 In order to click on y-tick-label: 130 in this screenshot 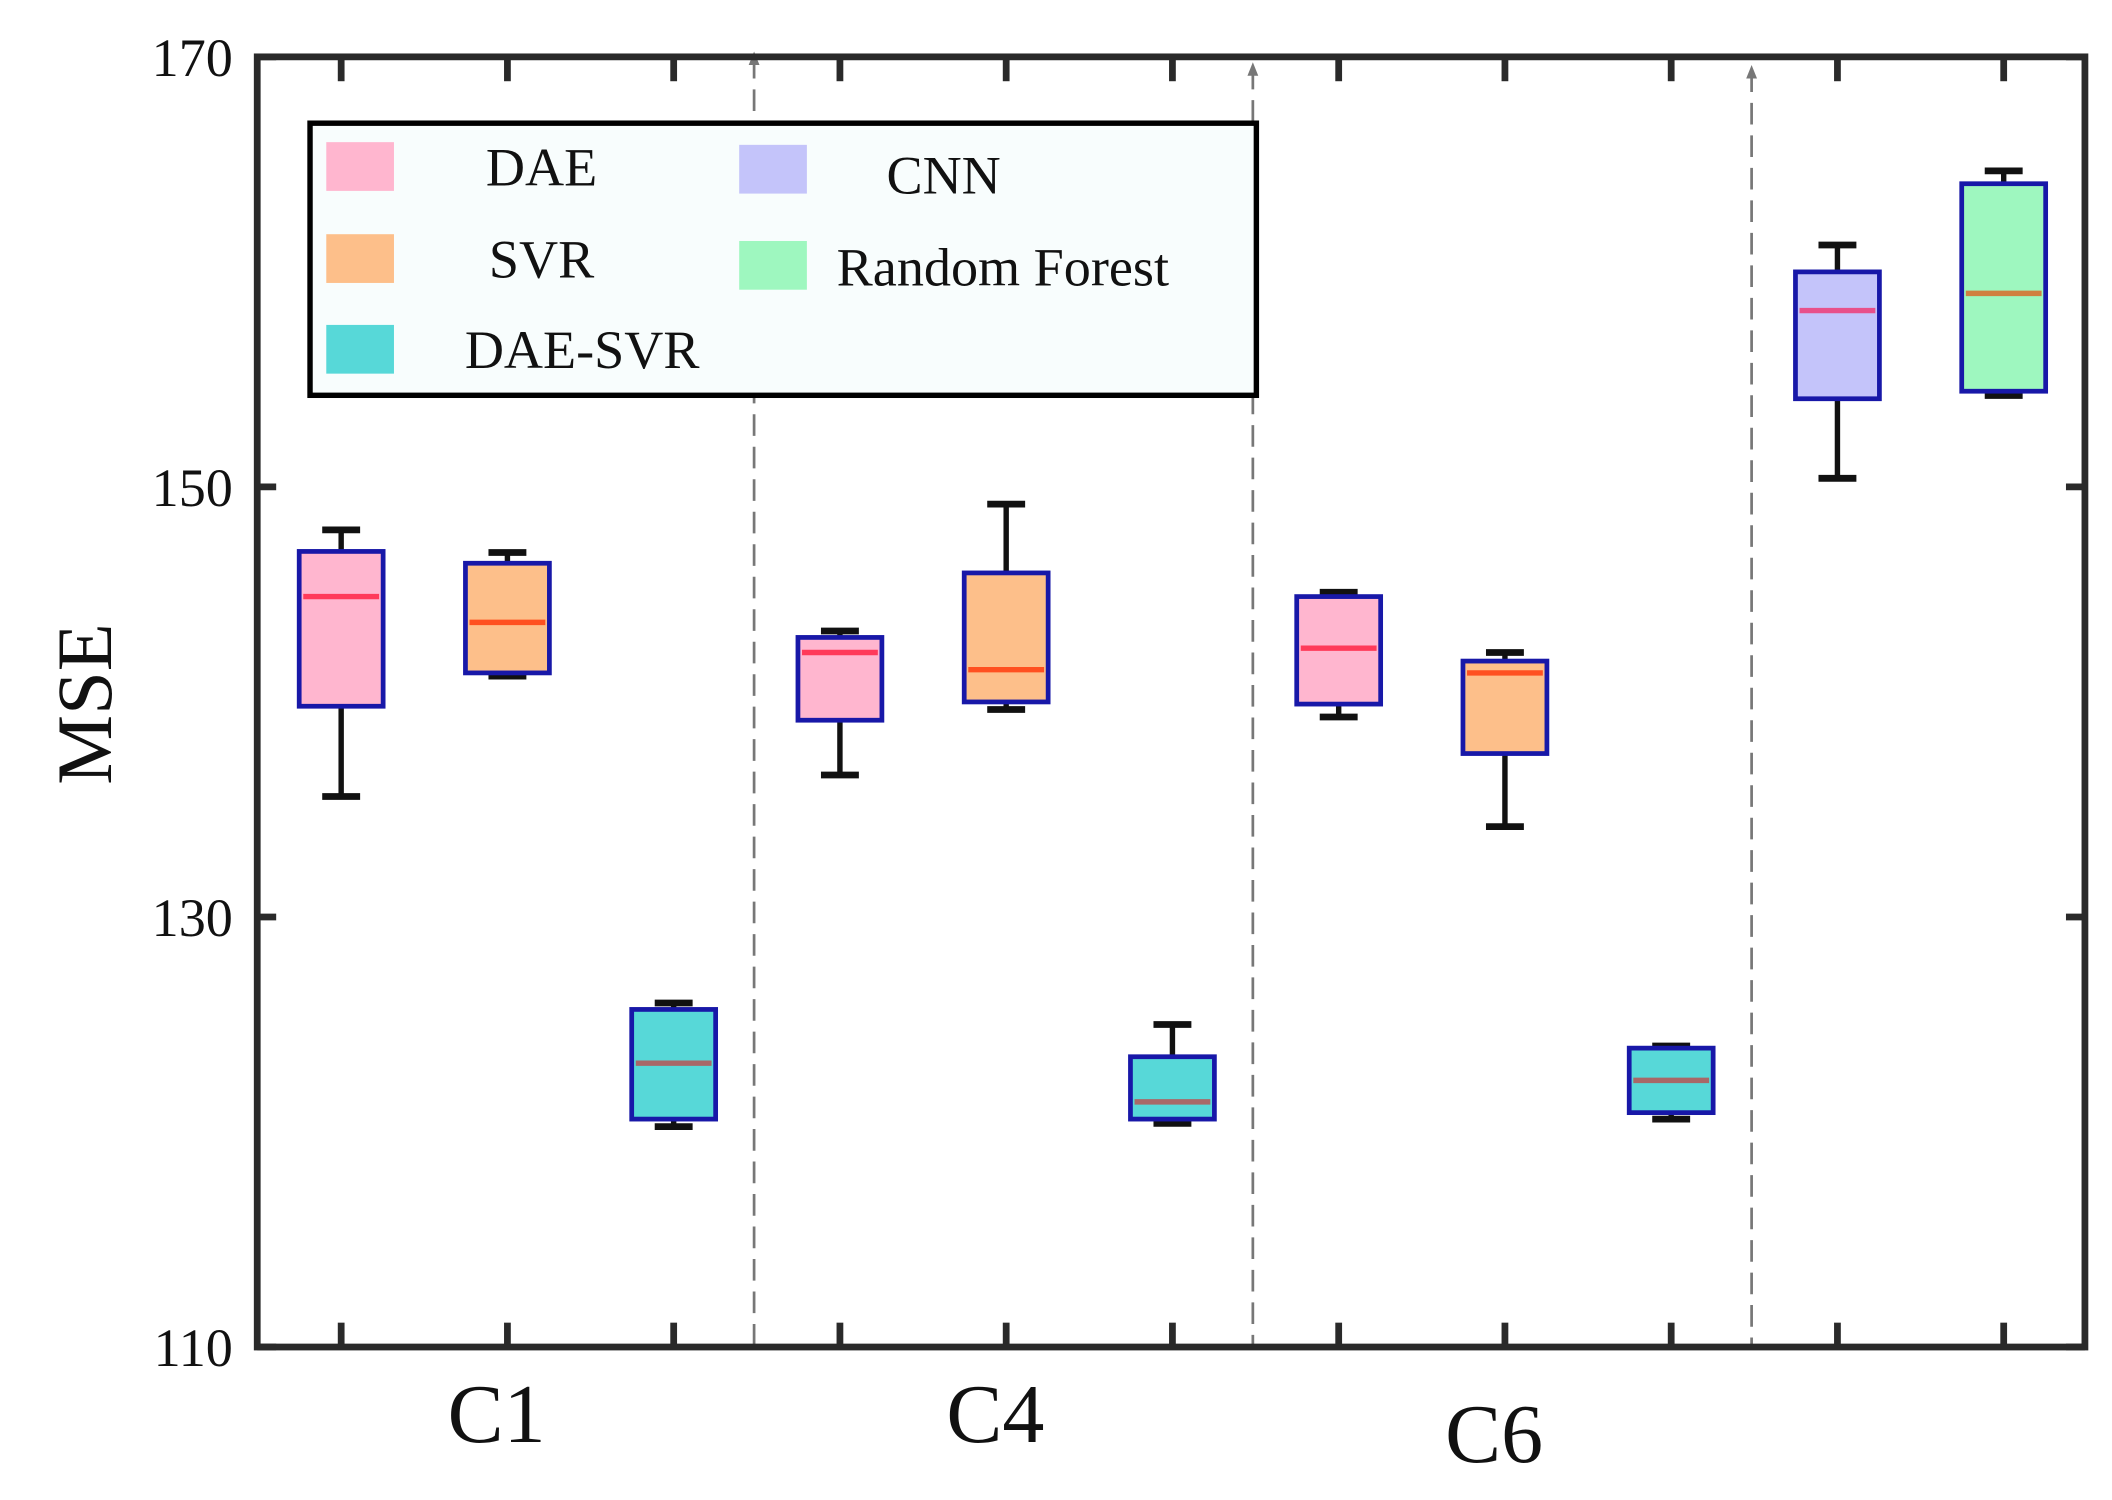, I will do `click(192, 918)`.